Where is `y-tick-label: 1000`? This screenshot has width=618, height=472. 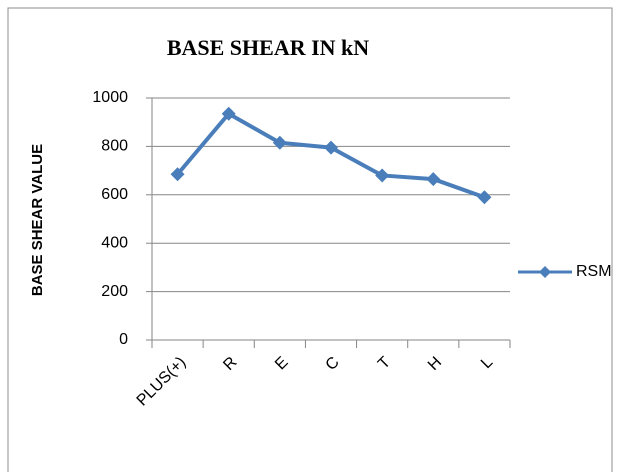
y-tick-label: 1000 is located at coordinates (110, 97).